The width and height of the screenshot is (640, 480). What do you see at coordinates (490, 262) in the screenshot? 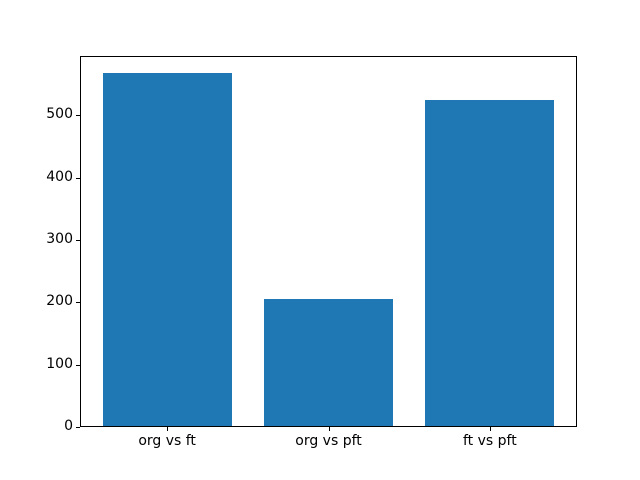
I see `bar-ft-vs-pft` at bounding box center [490, 262].